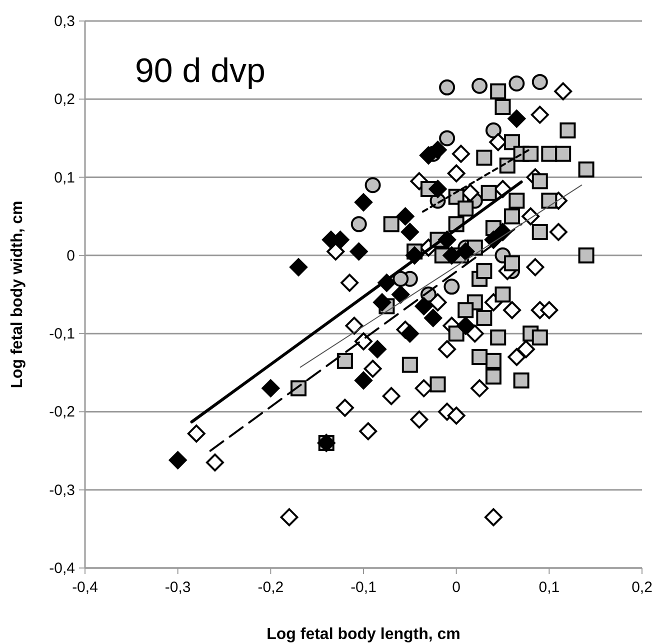  What do you see at coordinates (549, 587) in the screenshot?
I see `x-tick-label: 0,1` at bounding box center [549, 587].